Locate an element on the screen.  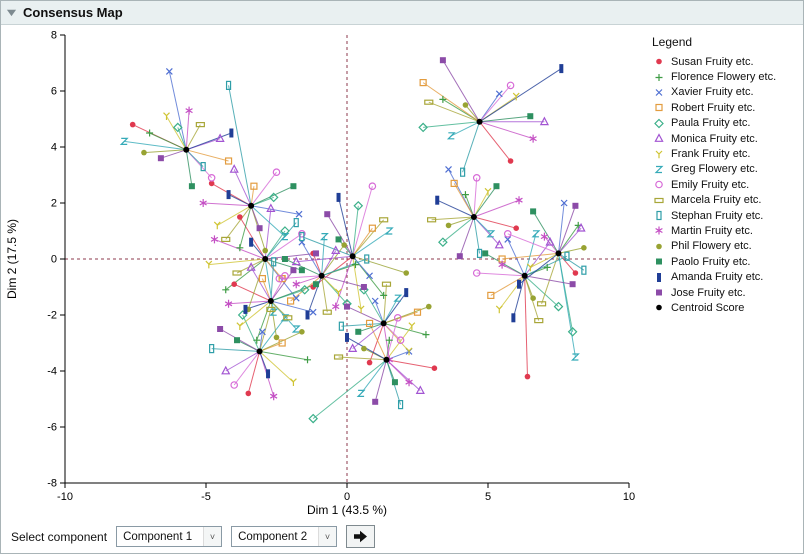
legend-item-susan-fruity-etc-: Susan Fruity etc. is located at coordinates (727, 61).